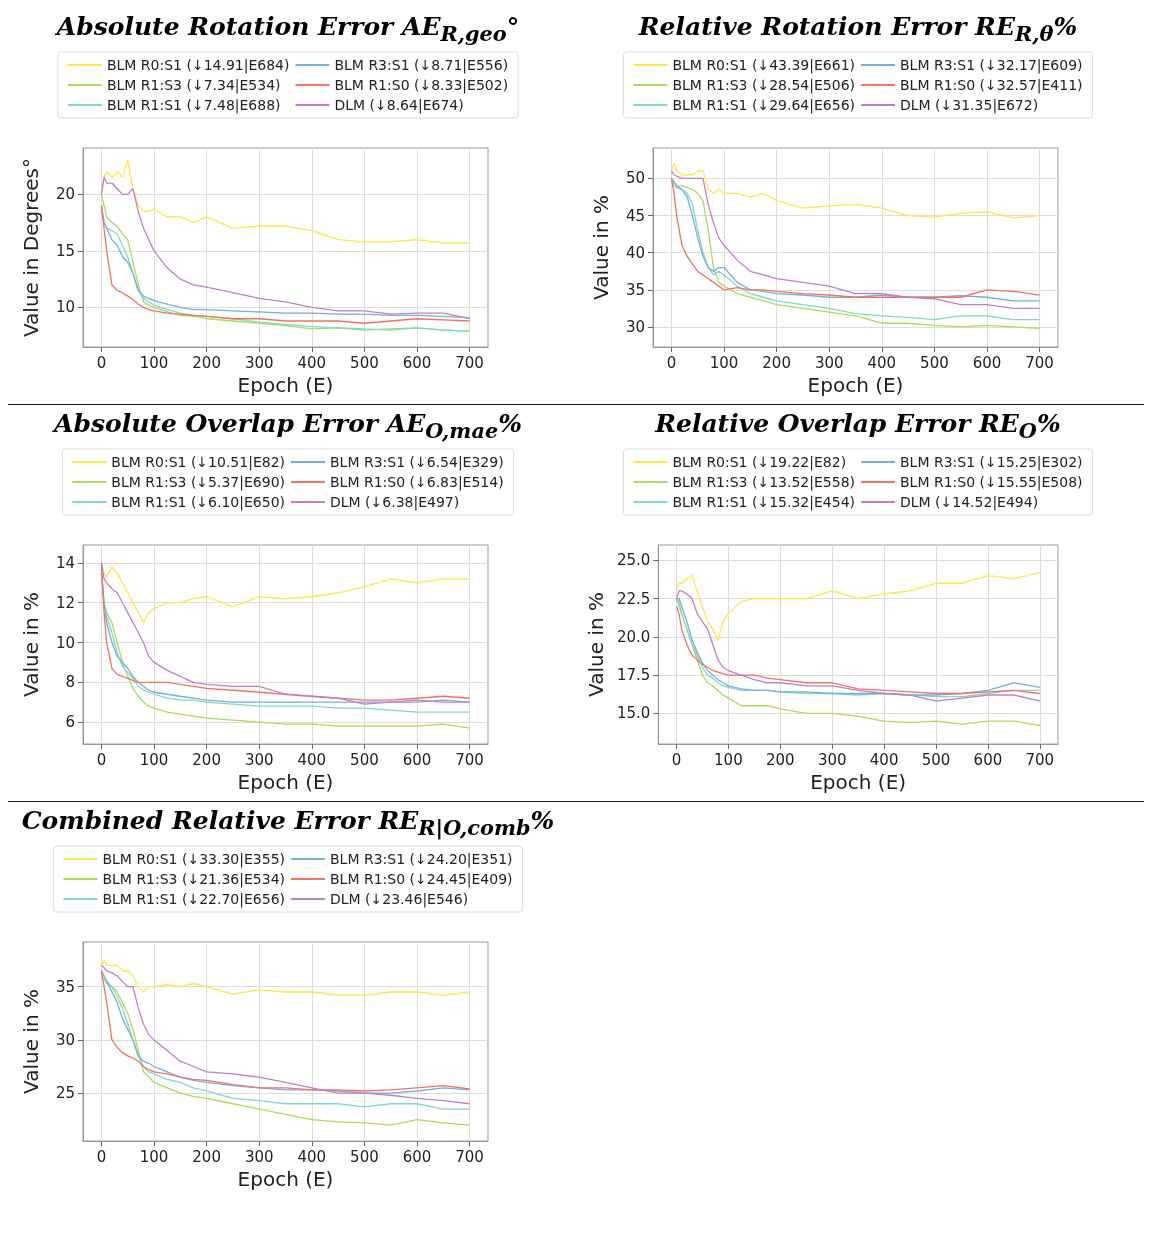 The image size is (1152, 1240). What do you see at coordinates (858, 30) in the screenshot?
I see `chart-title: Relative Rotation Error RE$_{R,θ}$%` at bounding box center [858, 30].